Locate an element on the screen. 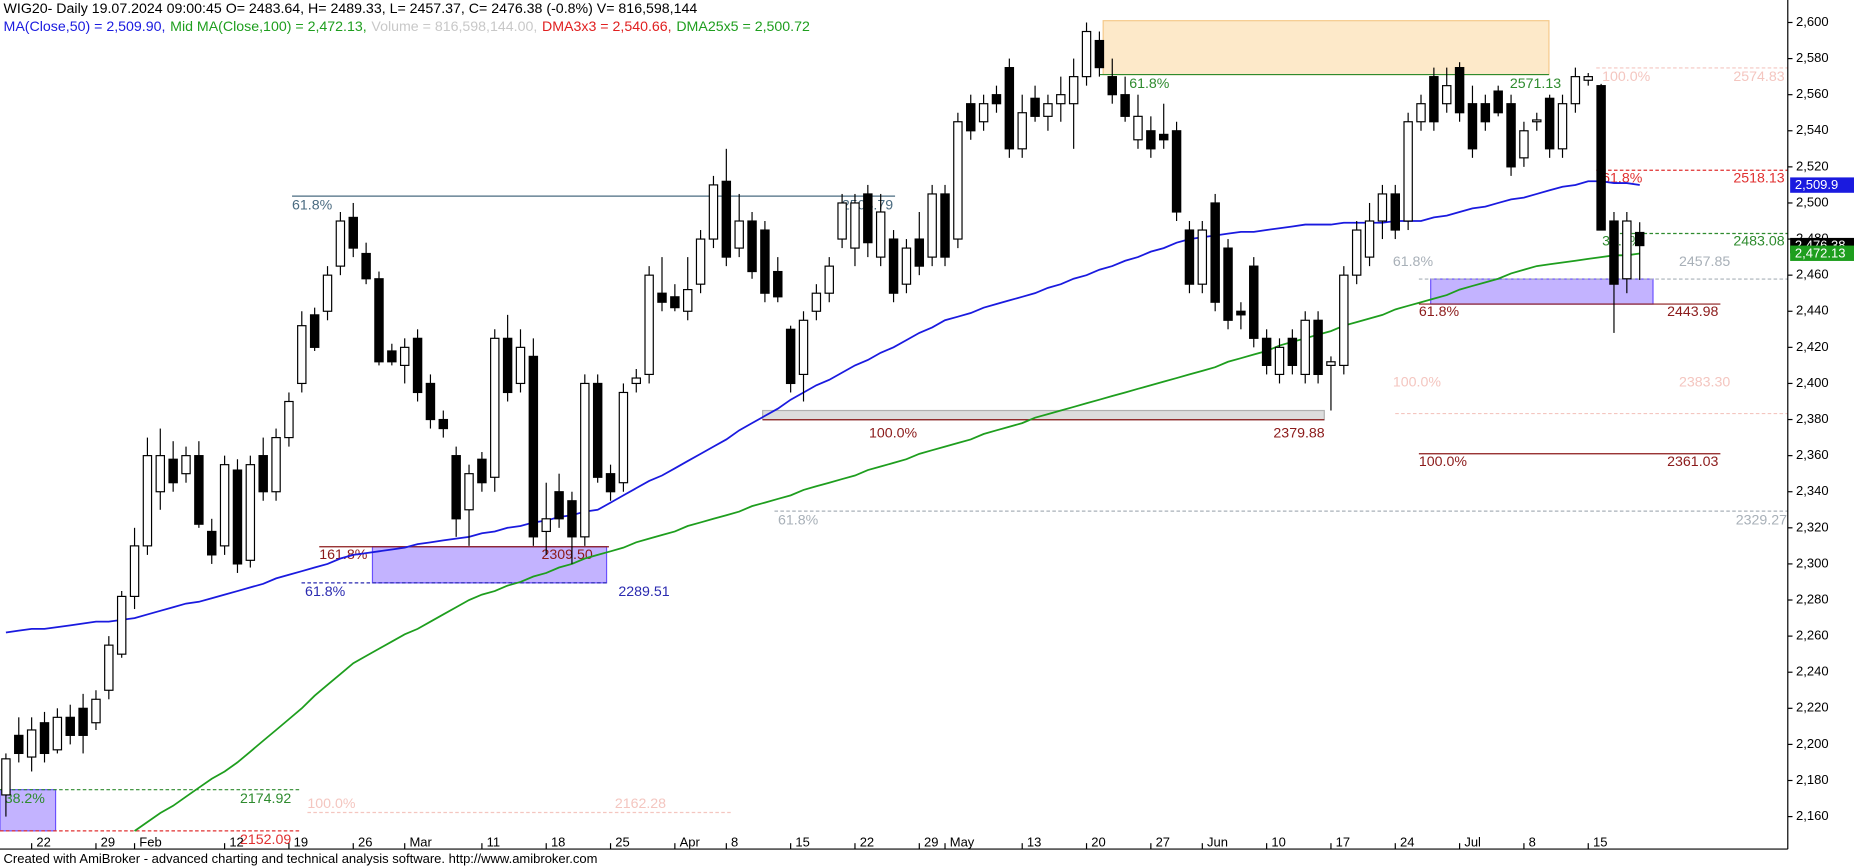 The height and width of the screenshot is (868, 1854). x-tick-label: Feb is located at coordinates (150, 842).